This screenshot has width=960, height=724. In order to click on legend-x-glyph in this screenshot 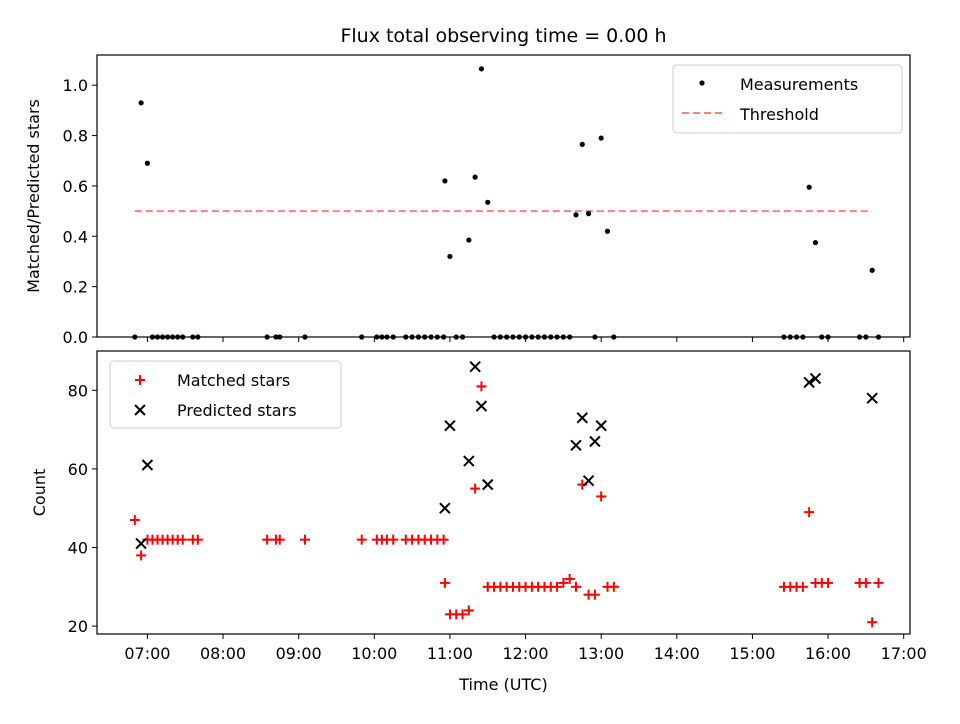, I will do `click(140, 410)`.